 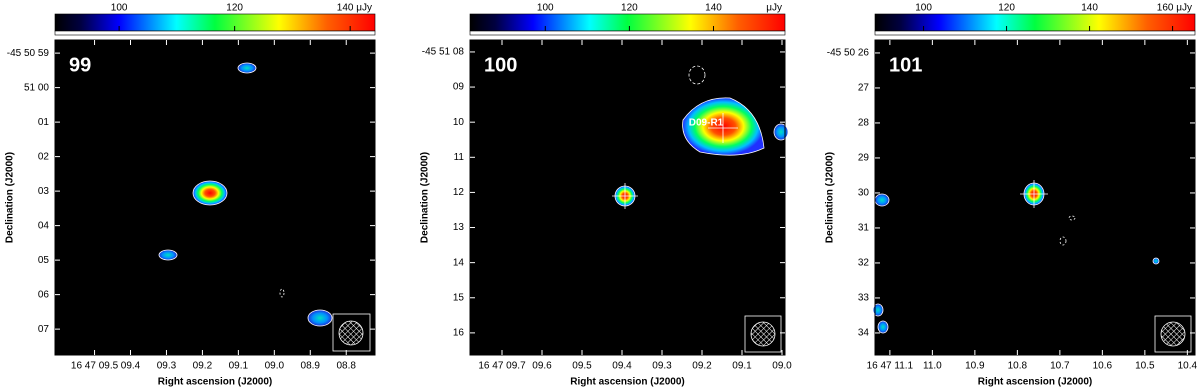 I want to click on y-tick-label: 06, so click(x=44, y=294).